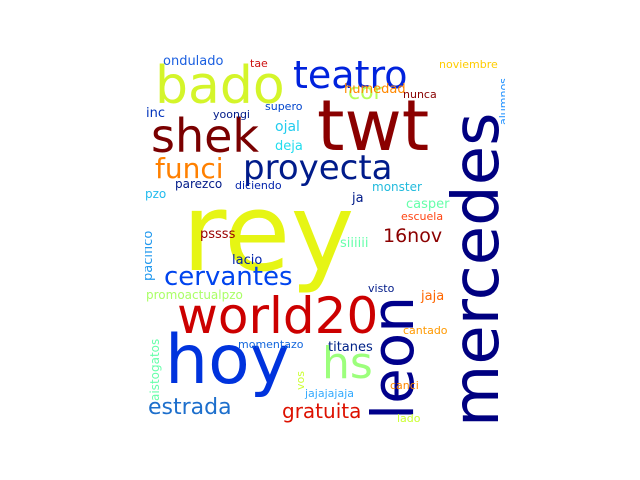 The height and width of the screenshot is (480, 640). I want to click on word-tae: tae, so click(259, 63).